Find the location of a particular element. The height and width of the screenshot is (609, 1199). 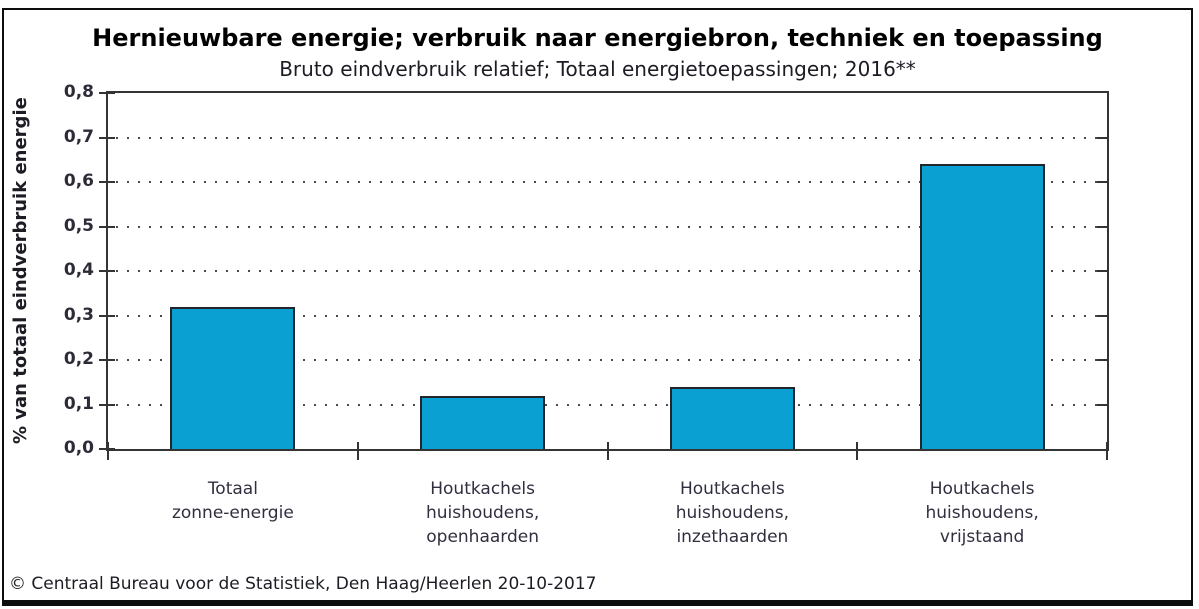

category-line: vrijstaand is located at coordinates (982, 537).